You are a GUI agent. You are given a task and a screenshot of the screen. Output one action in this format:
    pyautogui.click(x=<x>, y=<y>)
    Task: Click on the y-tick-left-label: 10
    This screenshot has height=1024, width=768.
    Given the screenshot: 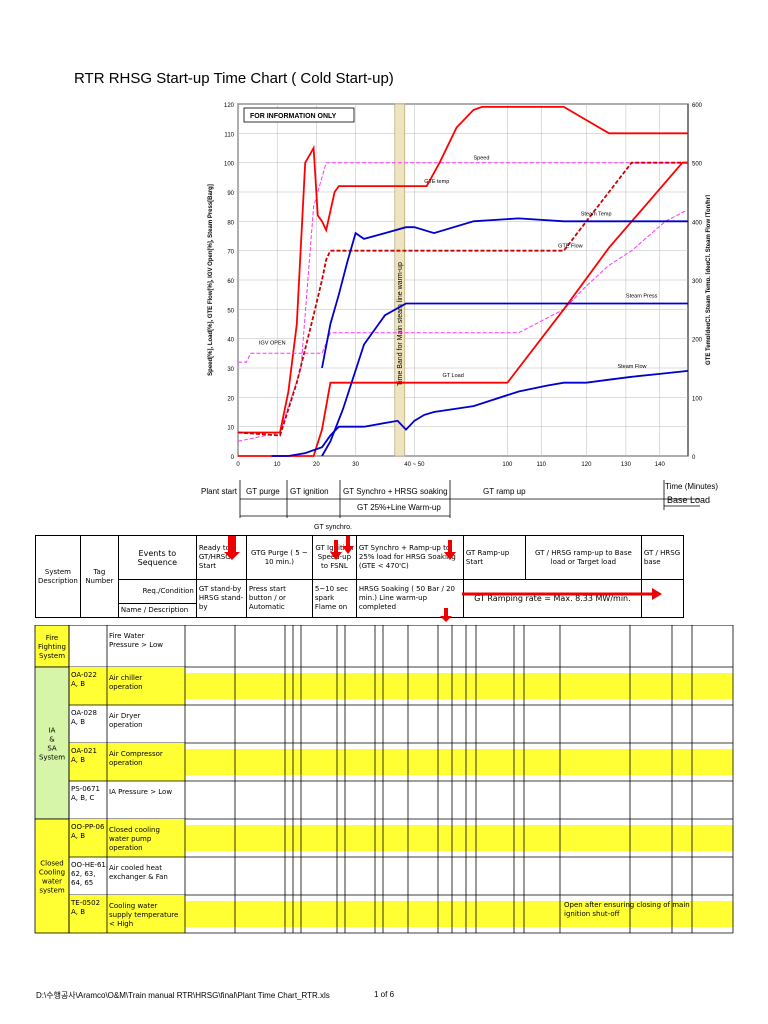 What is the action you would take?
    pyautogui.click(x=230, y=429)
    